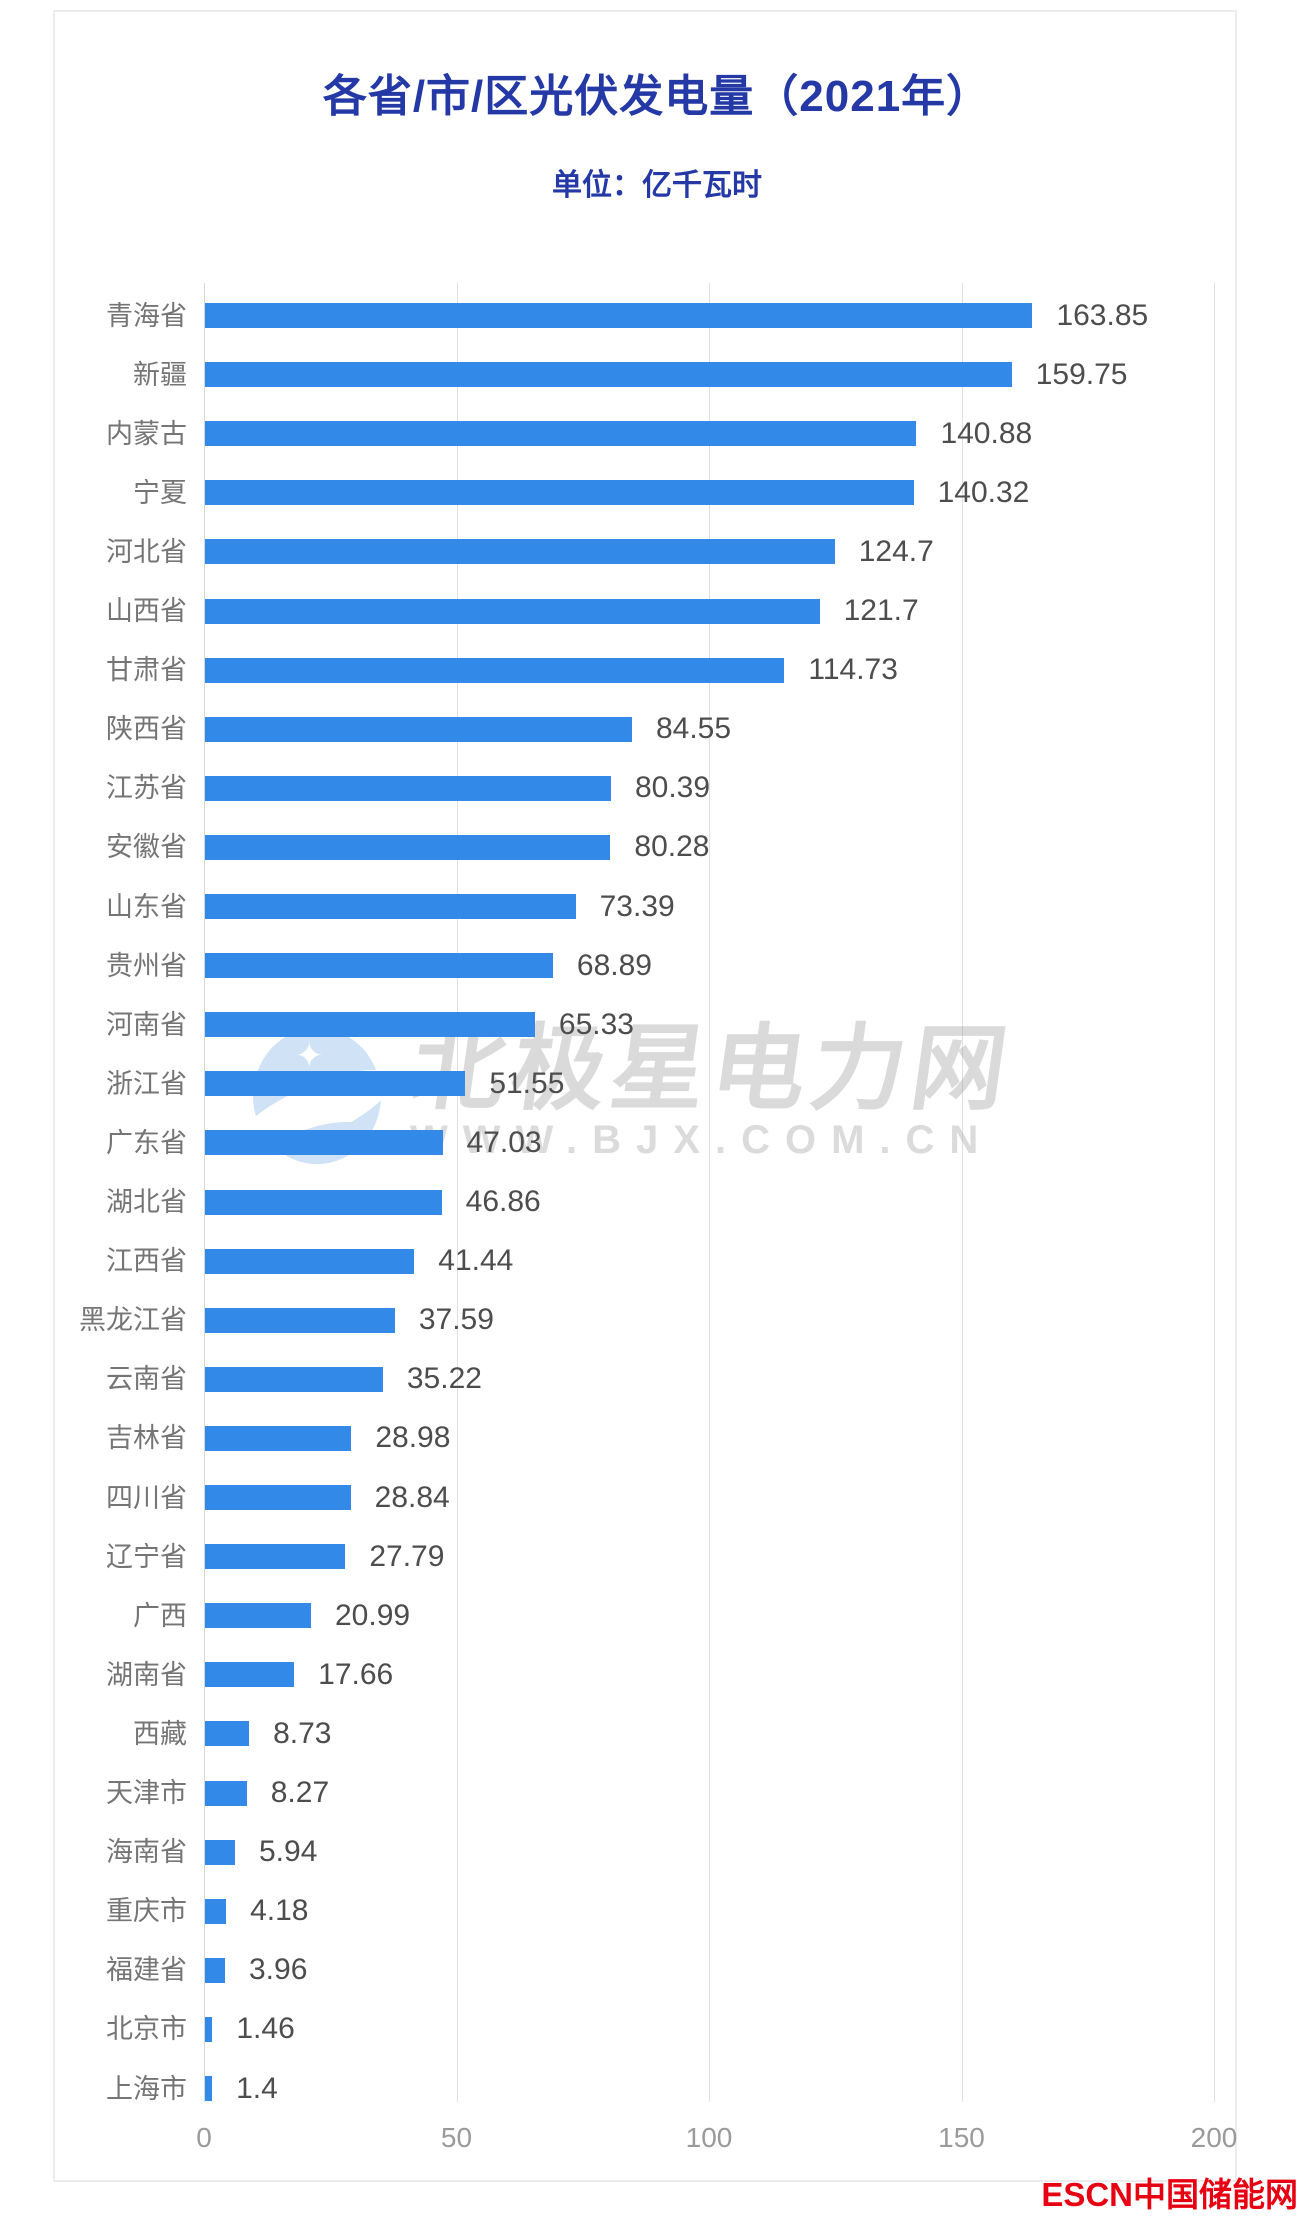 Image resolution: width=1314 pixels, height=2238 pixels. Describe the element at coordinates (456, 2137) in the screenshot. I see `x-axis-tick-label: 50` at that location.